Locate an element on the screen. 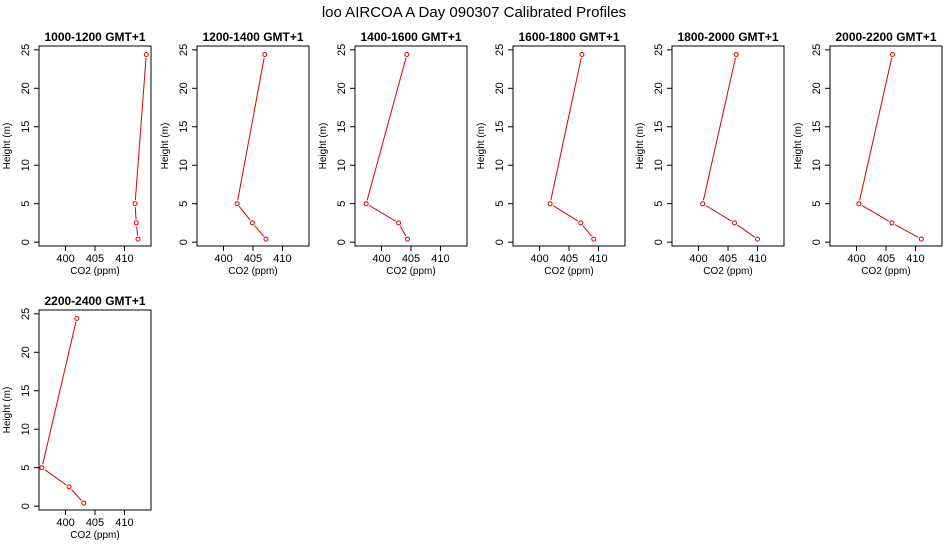 The image size is (950, 550). panel-title: 1800-2000 GMT+1 is located at coordinates (727, 37).